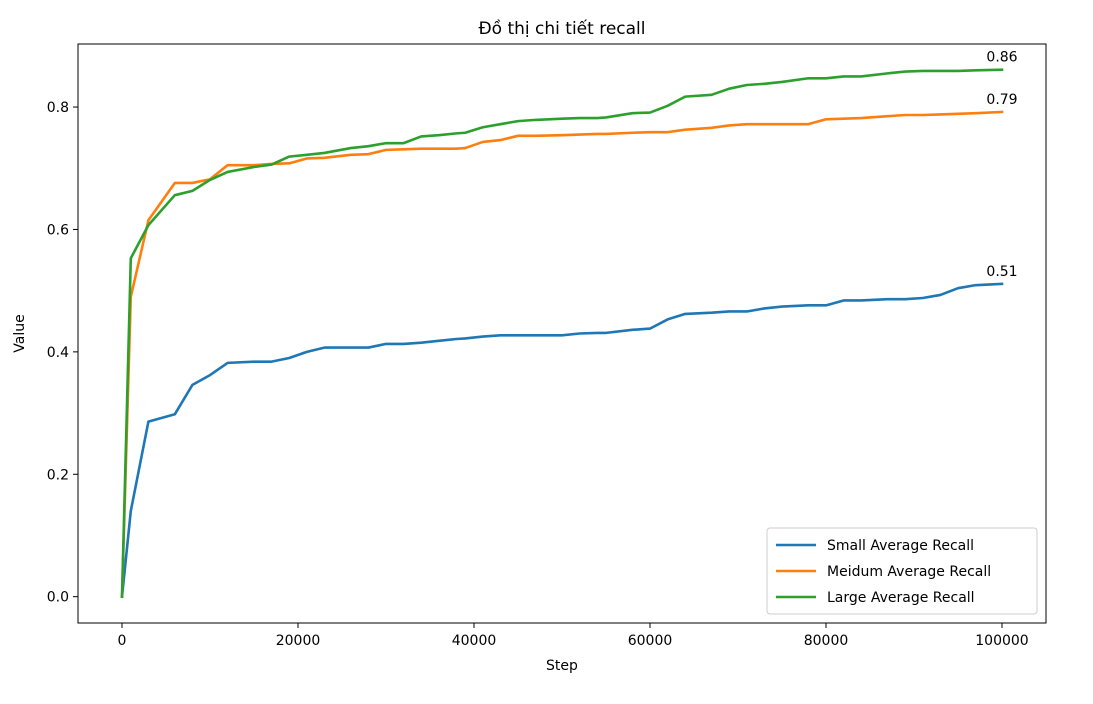 Image resolution: width=1093 pixels, height=704 pixels. What do you see at coordinates (20, 333) in the screenshot?
I see `y-axis-title: Value` at bounding box center [20, 333].